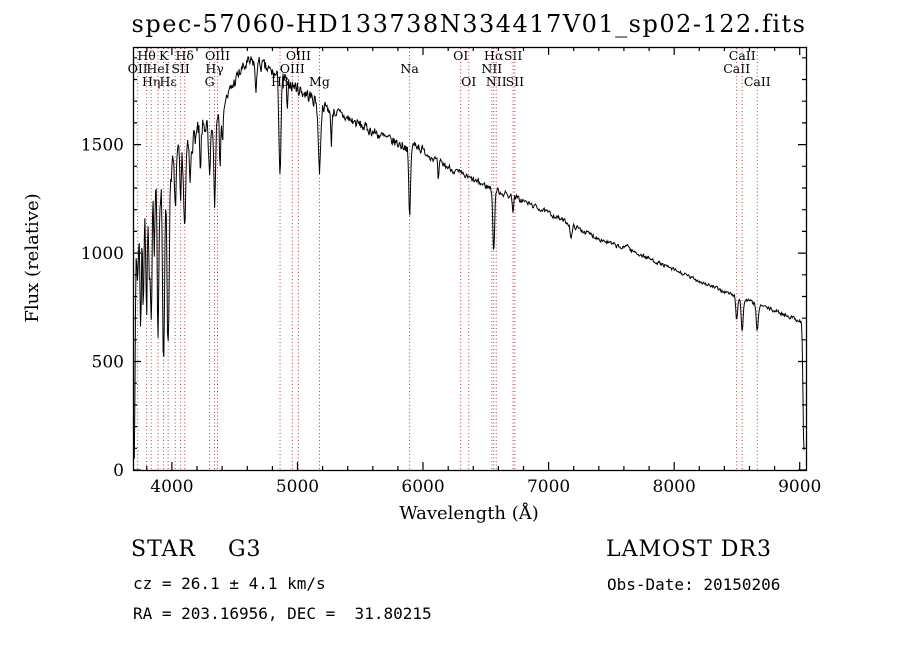 The height and width of the screenshot is (649, 900). I want to click on x-tick-label: 8000, so click(674, 487).